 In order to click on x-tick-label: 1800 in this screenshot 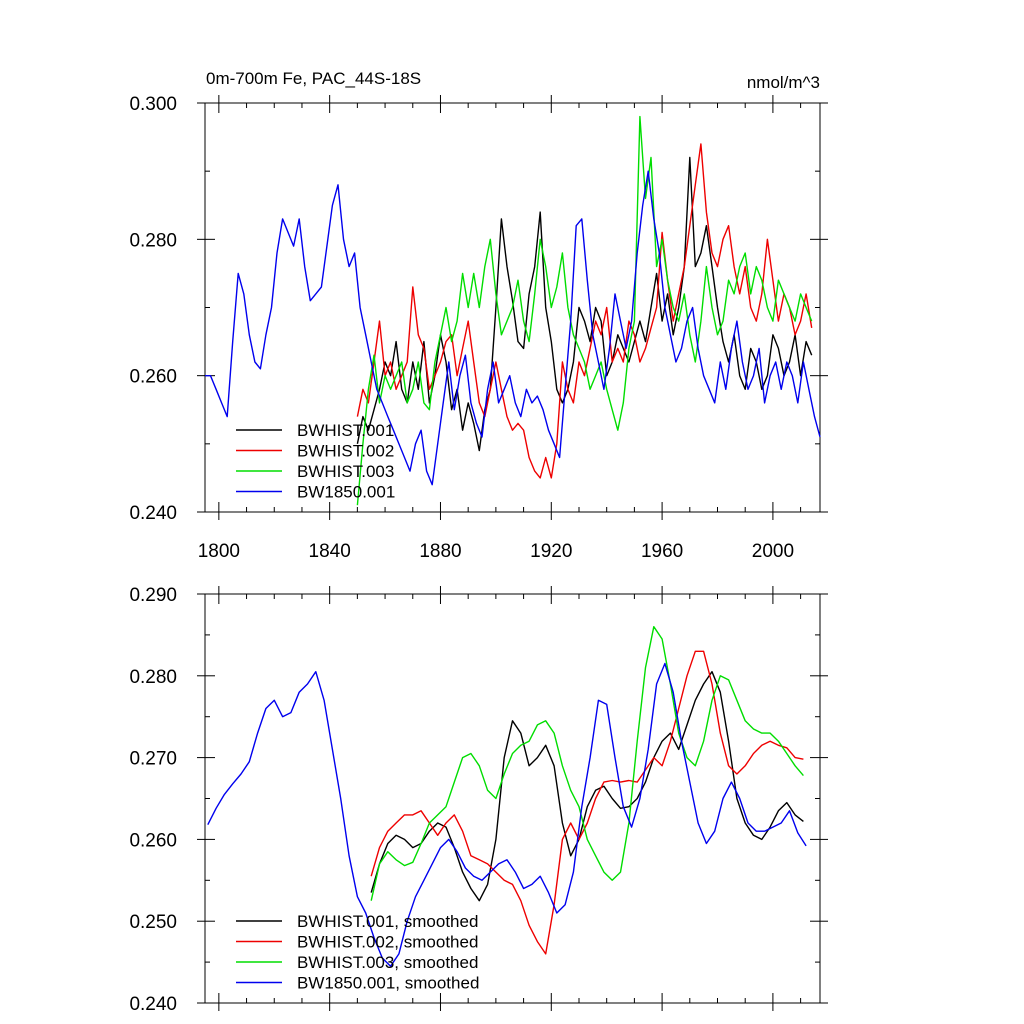, I will do `click(219, 551)`.